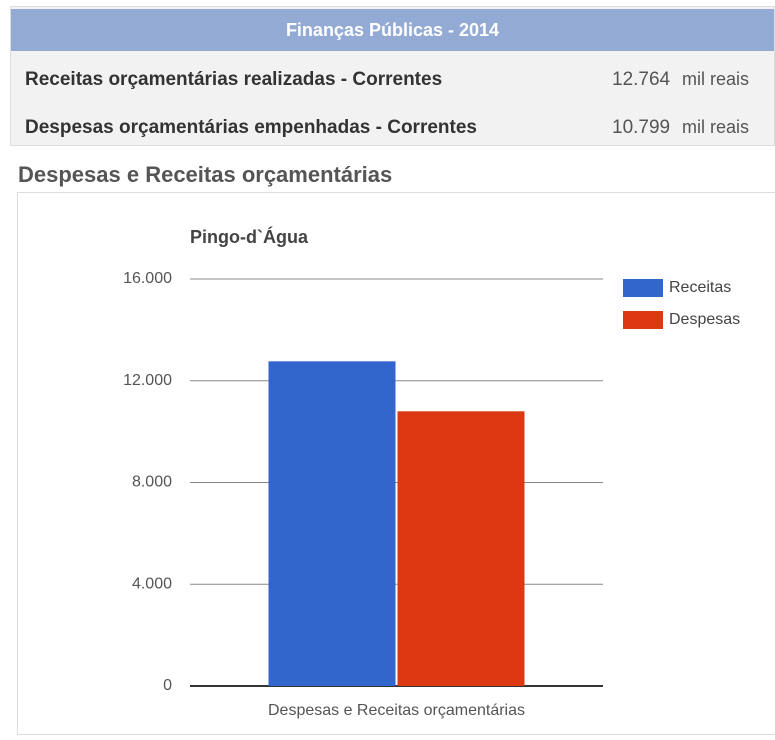  Describe the element at coordinates (700, 287) in the screenshot. I see `legend-label: Receitas` at that location.